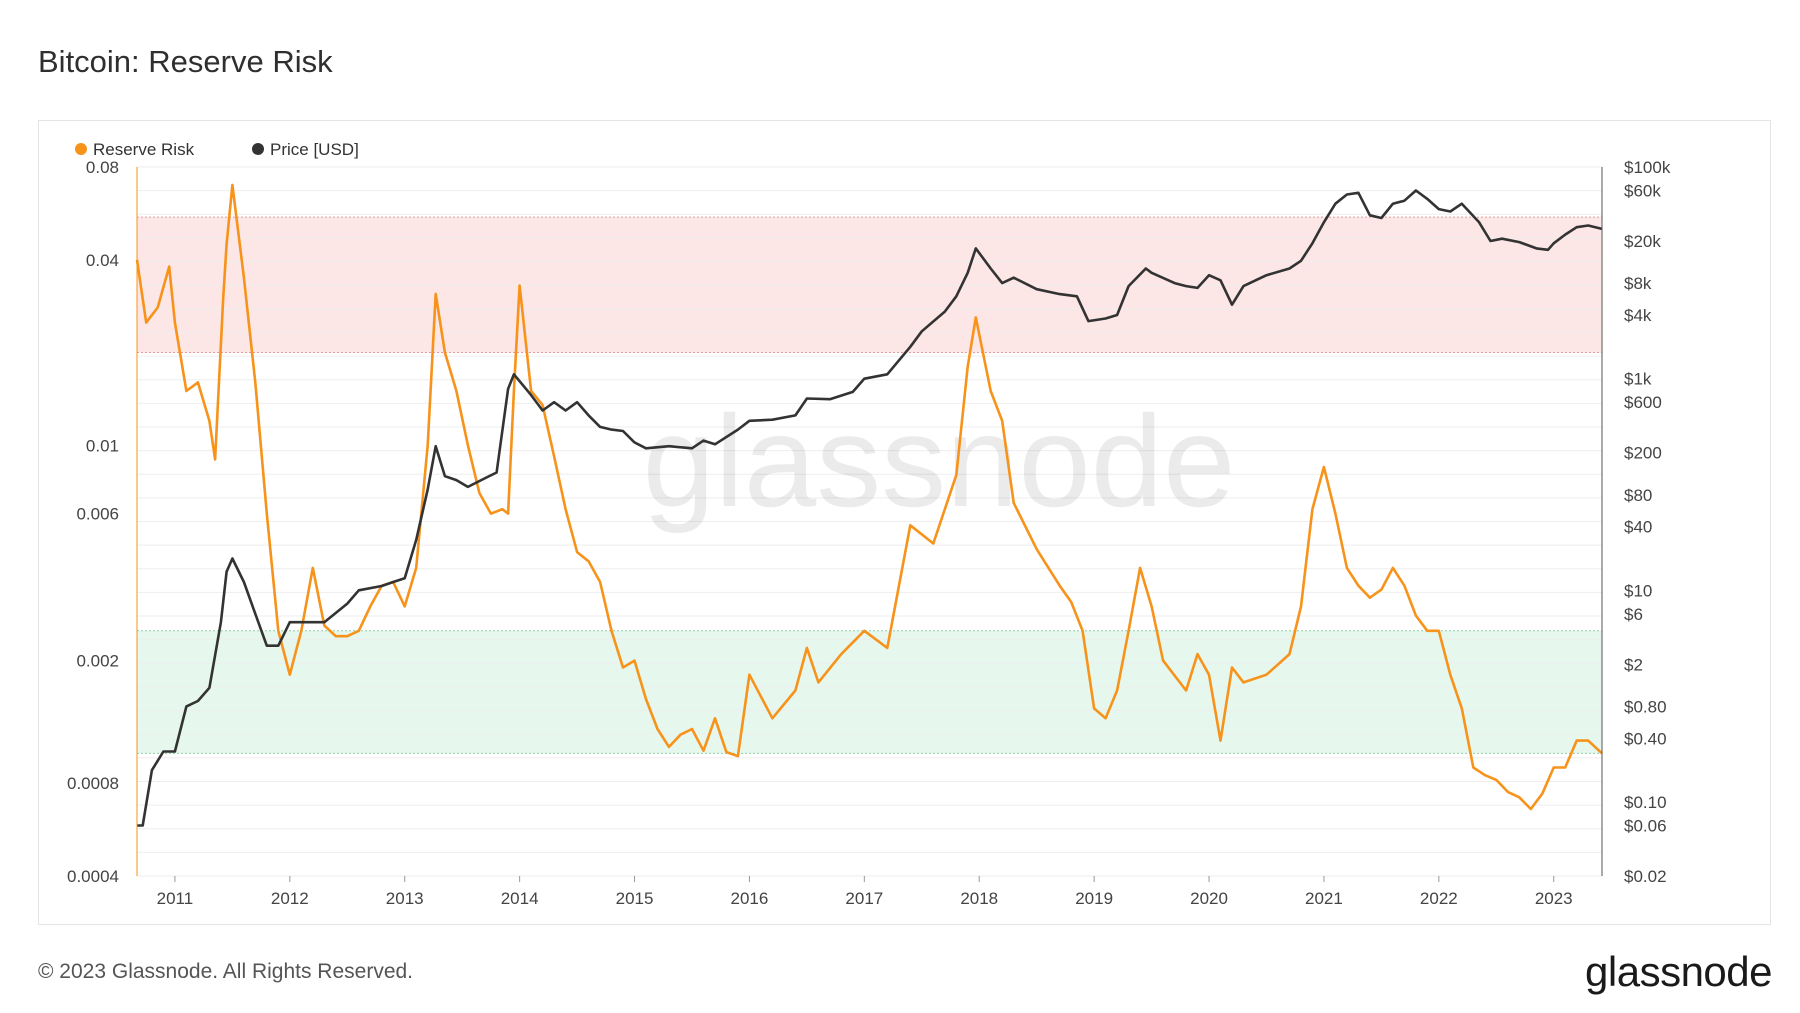 This screenshot has width=1800, height=1013. I want to click on band-low, so click(869, 692).